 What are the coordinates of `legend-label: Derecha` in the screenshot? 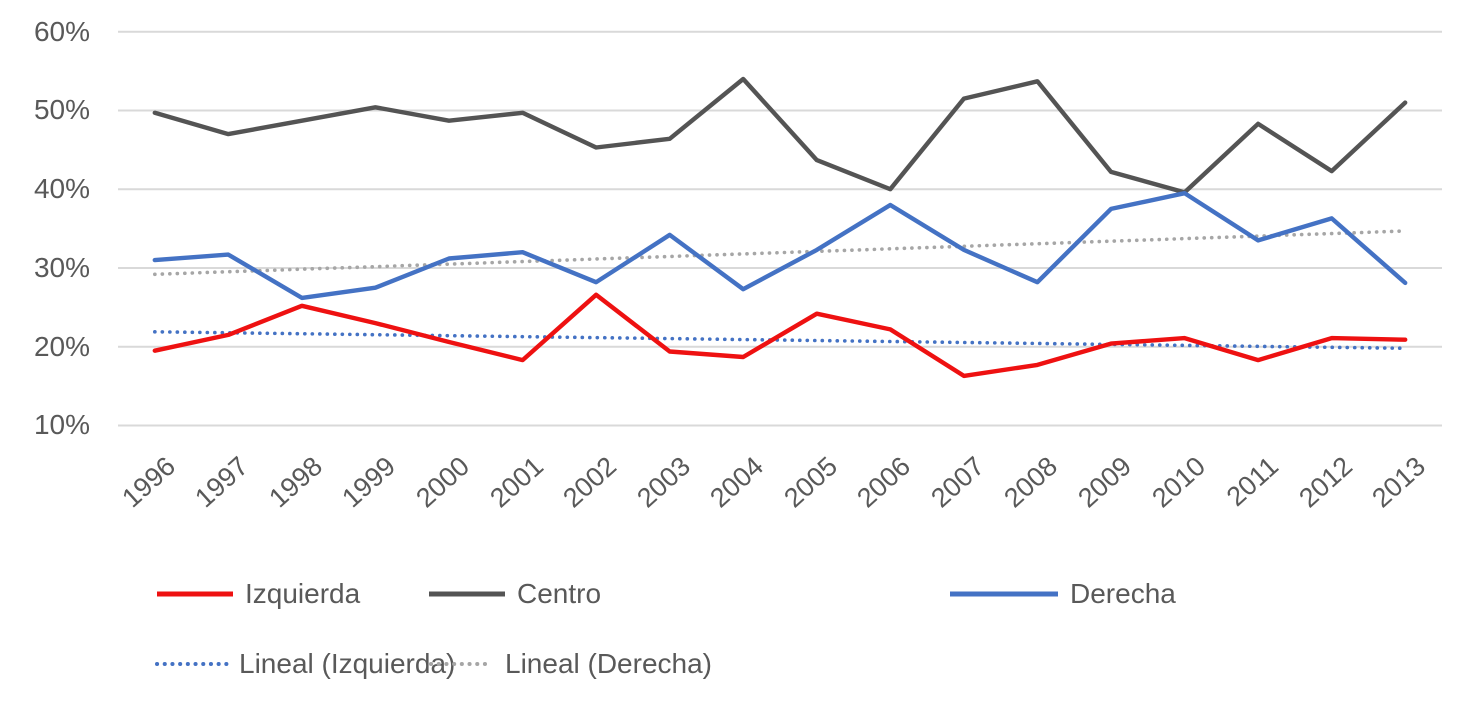 It's located at (1123, 593).